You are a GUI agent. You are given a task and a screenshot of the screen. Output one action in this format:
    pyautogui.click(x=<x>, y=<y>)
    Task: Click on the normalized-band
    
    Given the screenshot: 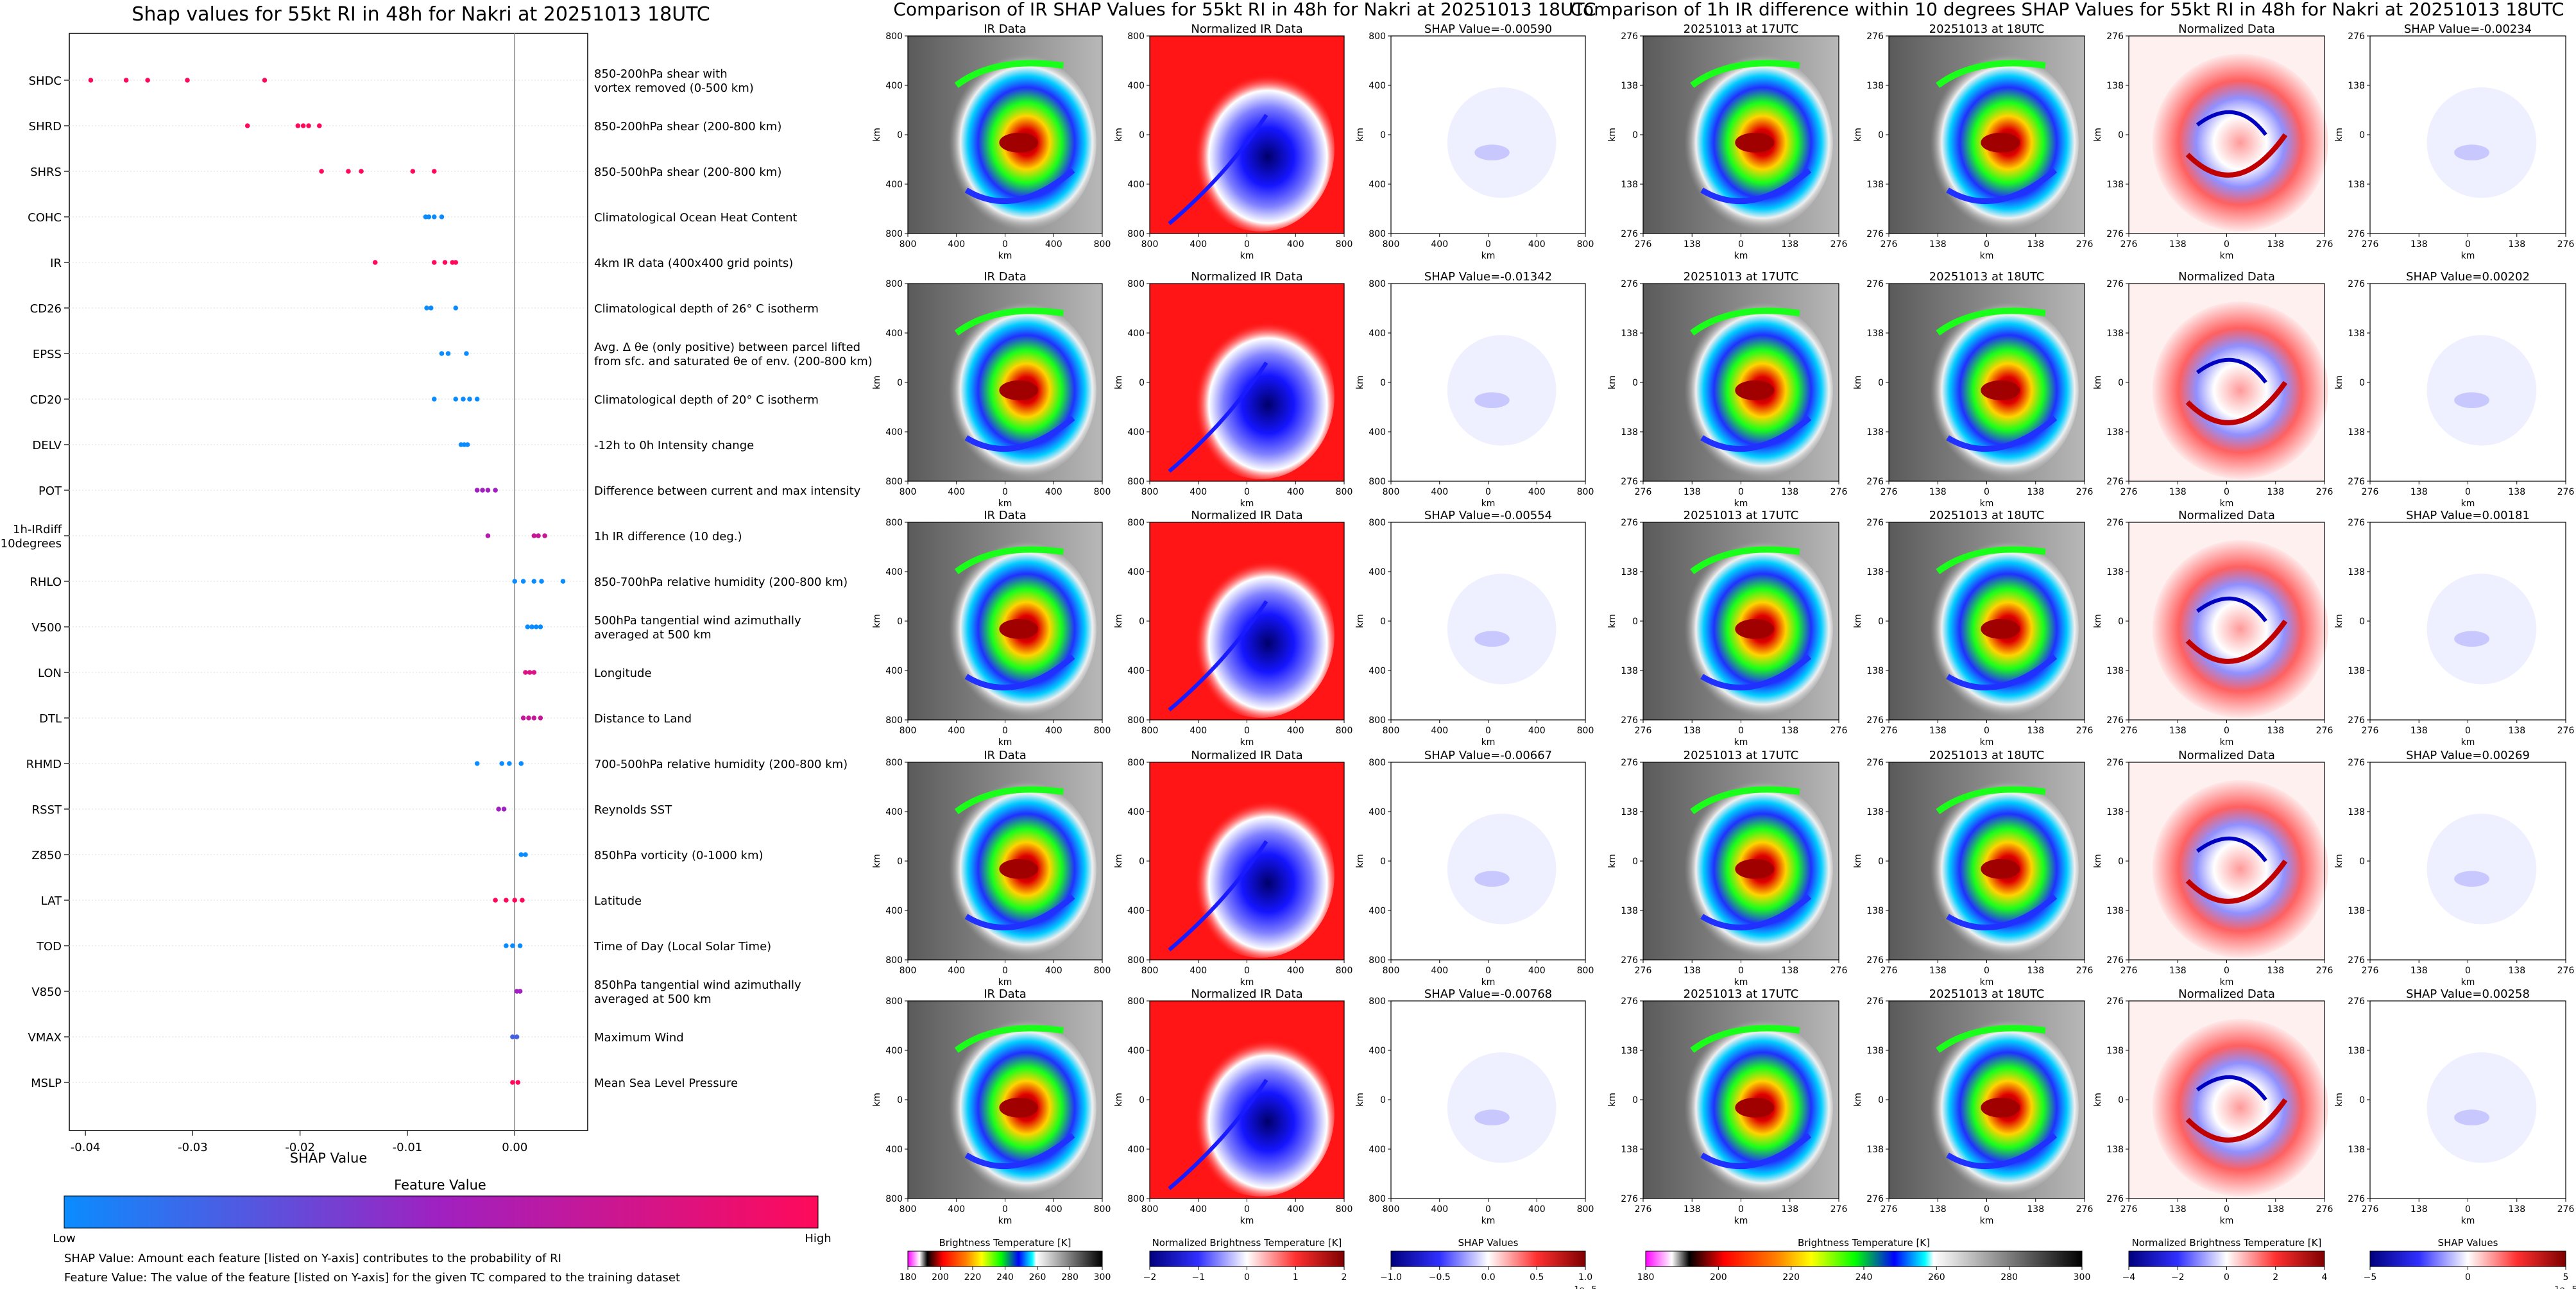 What is the action you would take?
    pyautogui.click(x=1218, y=656)
    